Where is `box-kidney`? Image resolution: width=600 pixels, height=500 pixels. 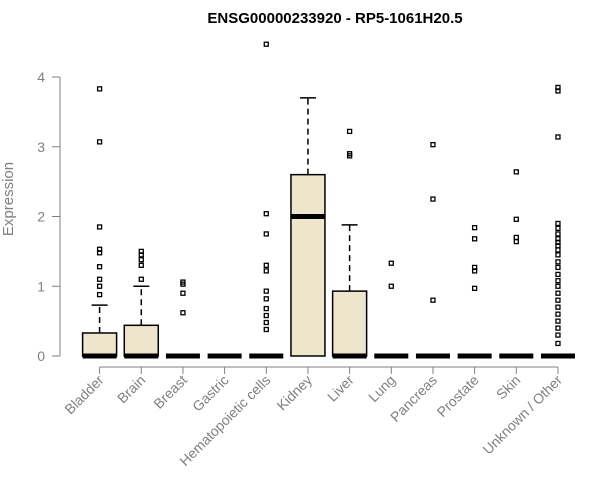 box-kidney is located at coordinates (308, 265).